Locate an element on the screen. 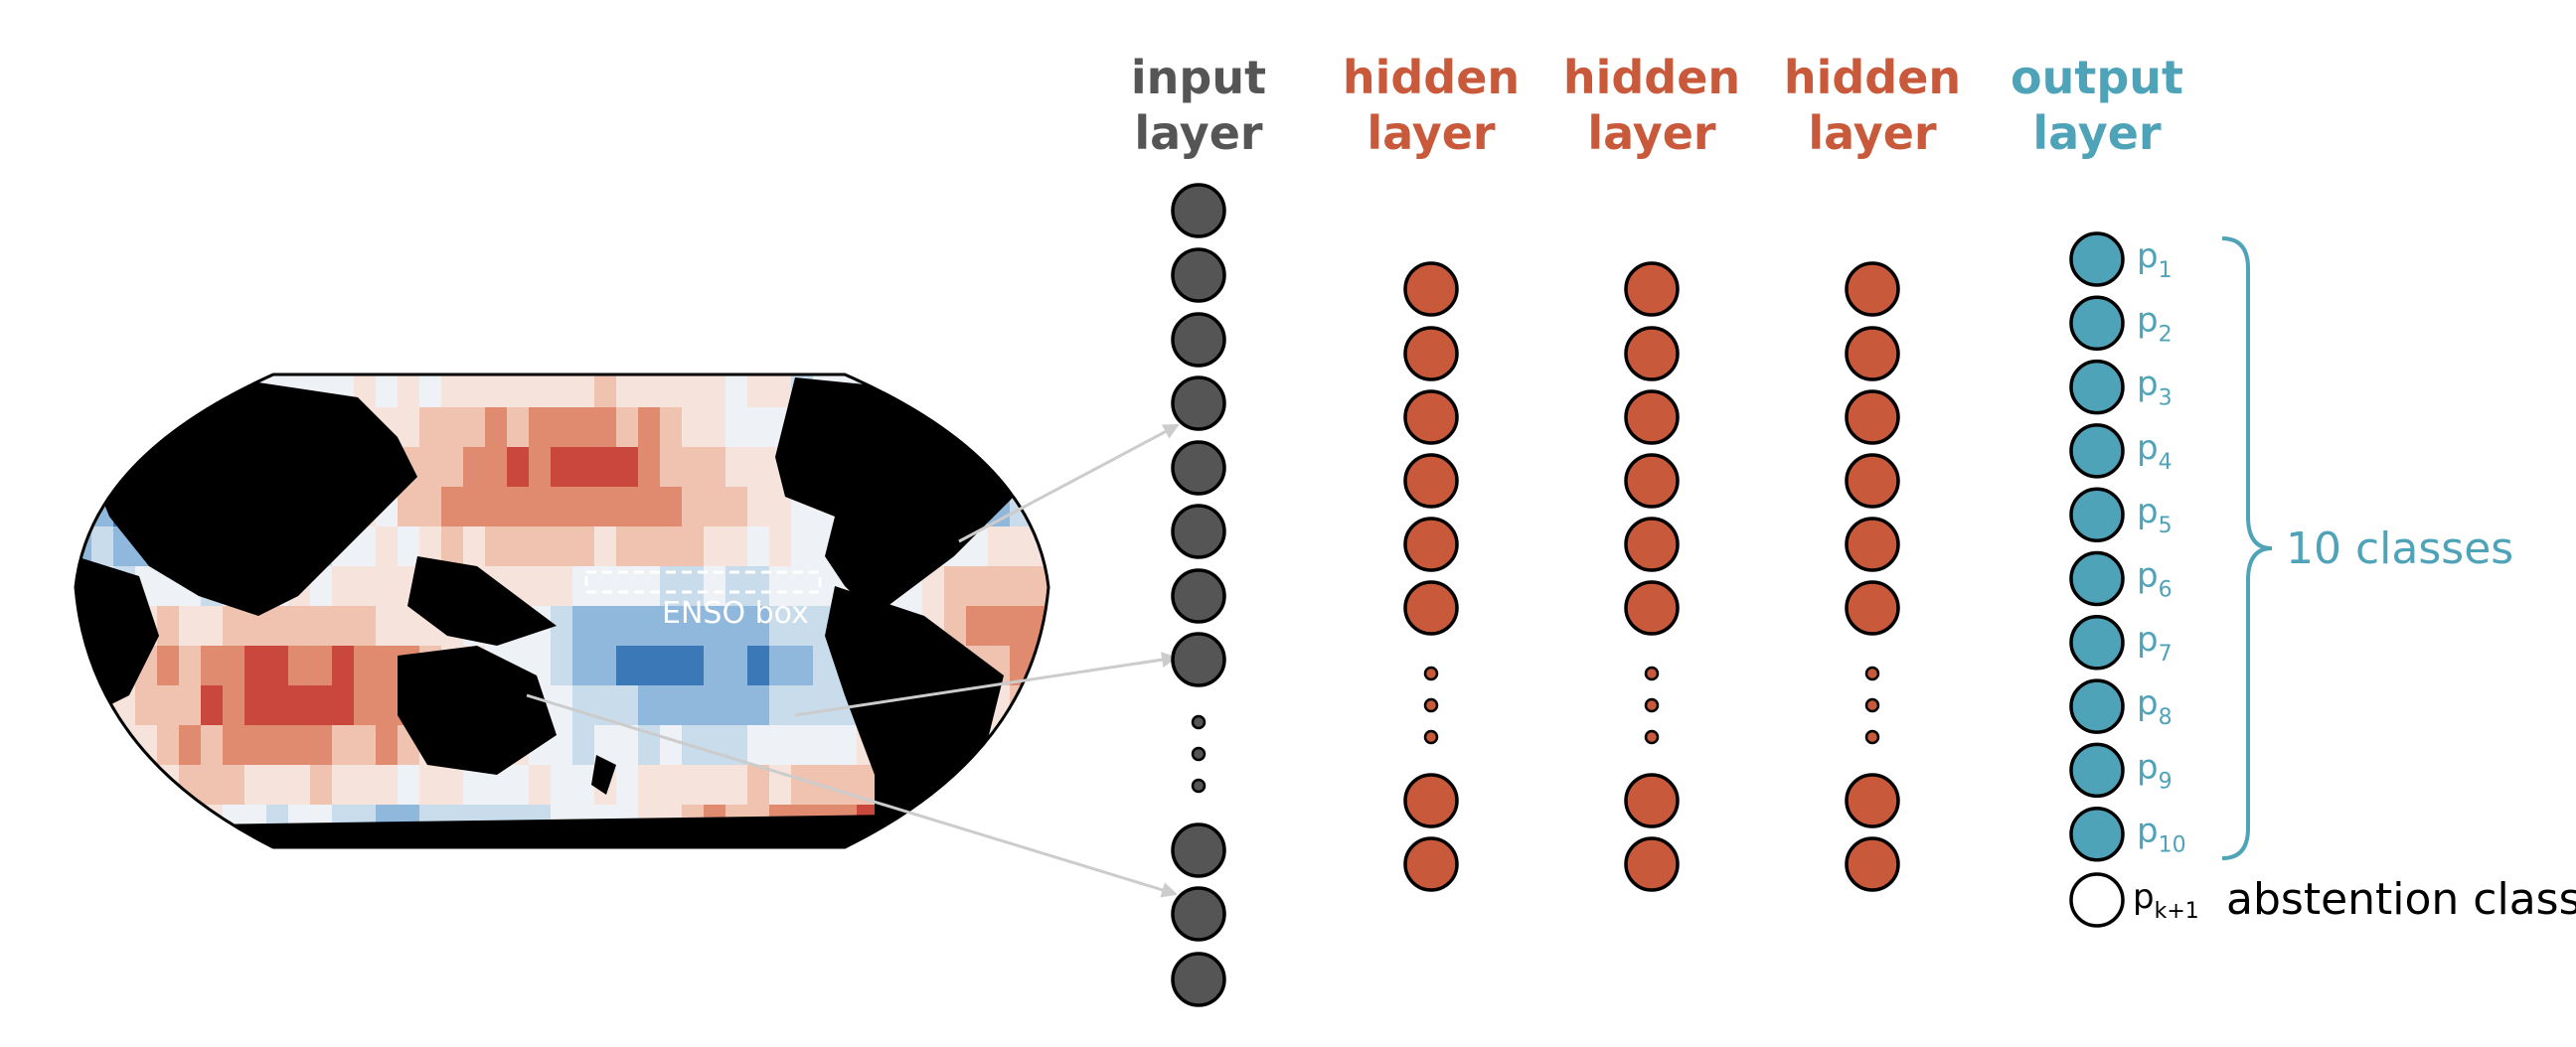 This screenshot has width=2576, height=1047. hidden-layer-3-title-line2: layer is located at coordinates (1872, 133).